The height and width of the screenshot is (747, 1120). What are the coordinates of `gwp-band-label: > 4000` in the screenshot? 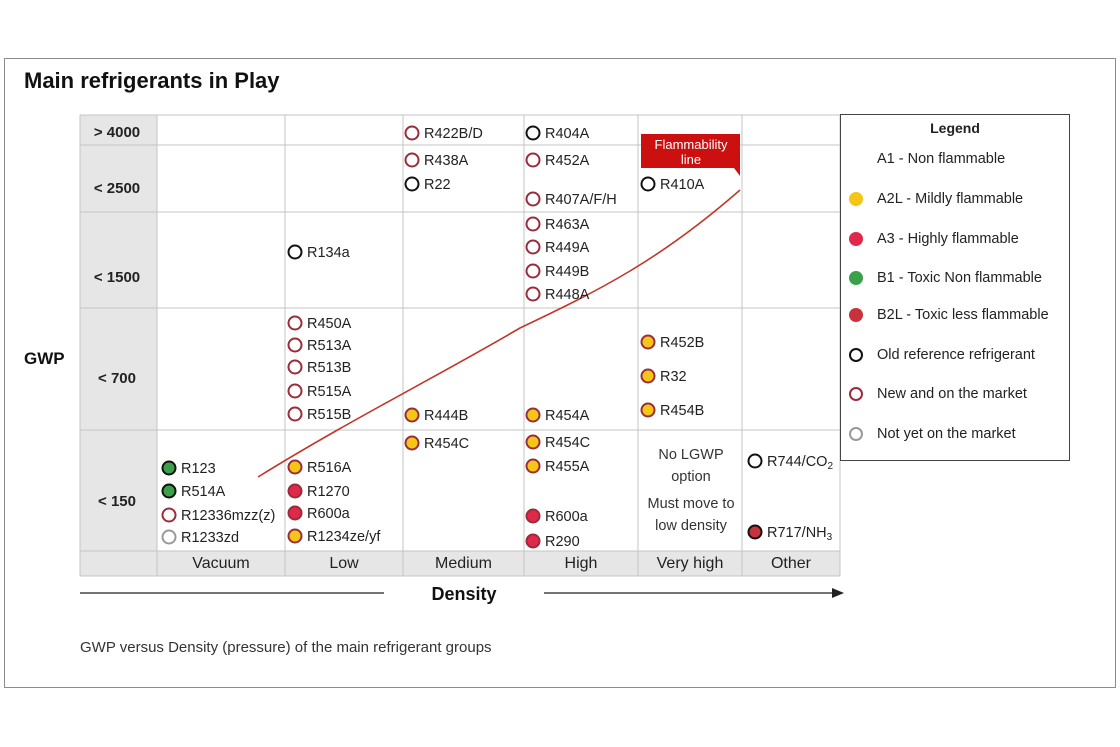 It's located at (117, 132).